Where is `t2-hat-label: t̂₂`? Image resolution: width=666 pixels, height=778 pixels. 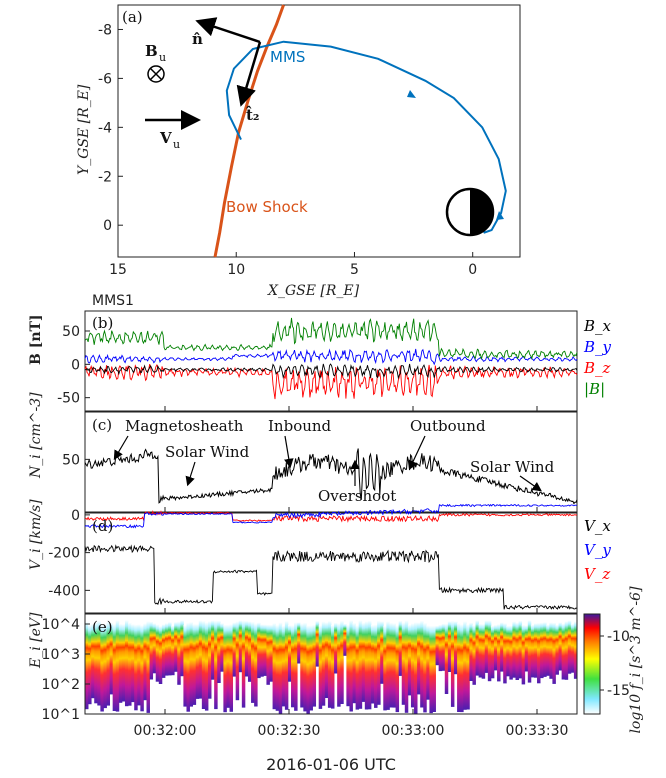
t2-hat-label: t̂₂ is located at coordinates (253, 114).